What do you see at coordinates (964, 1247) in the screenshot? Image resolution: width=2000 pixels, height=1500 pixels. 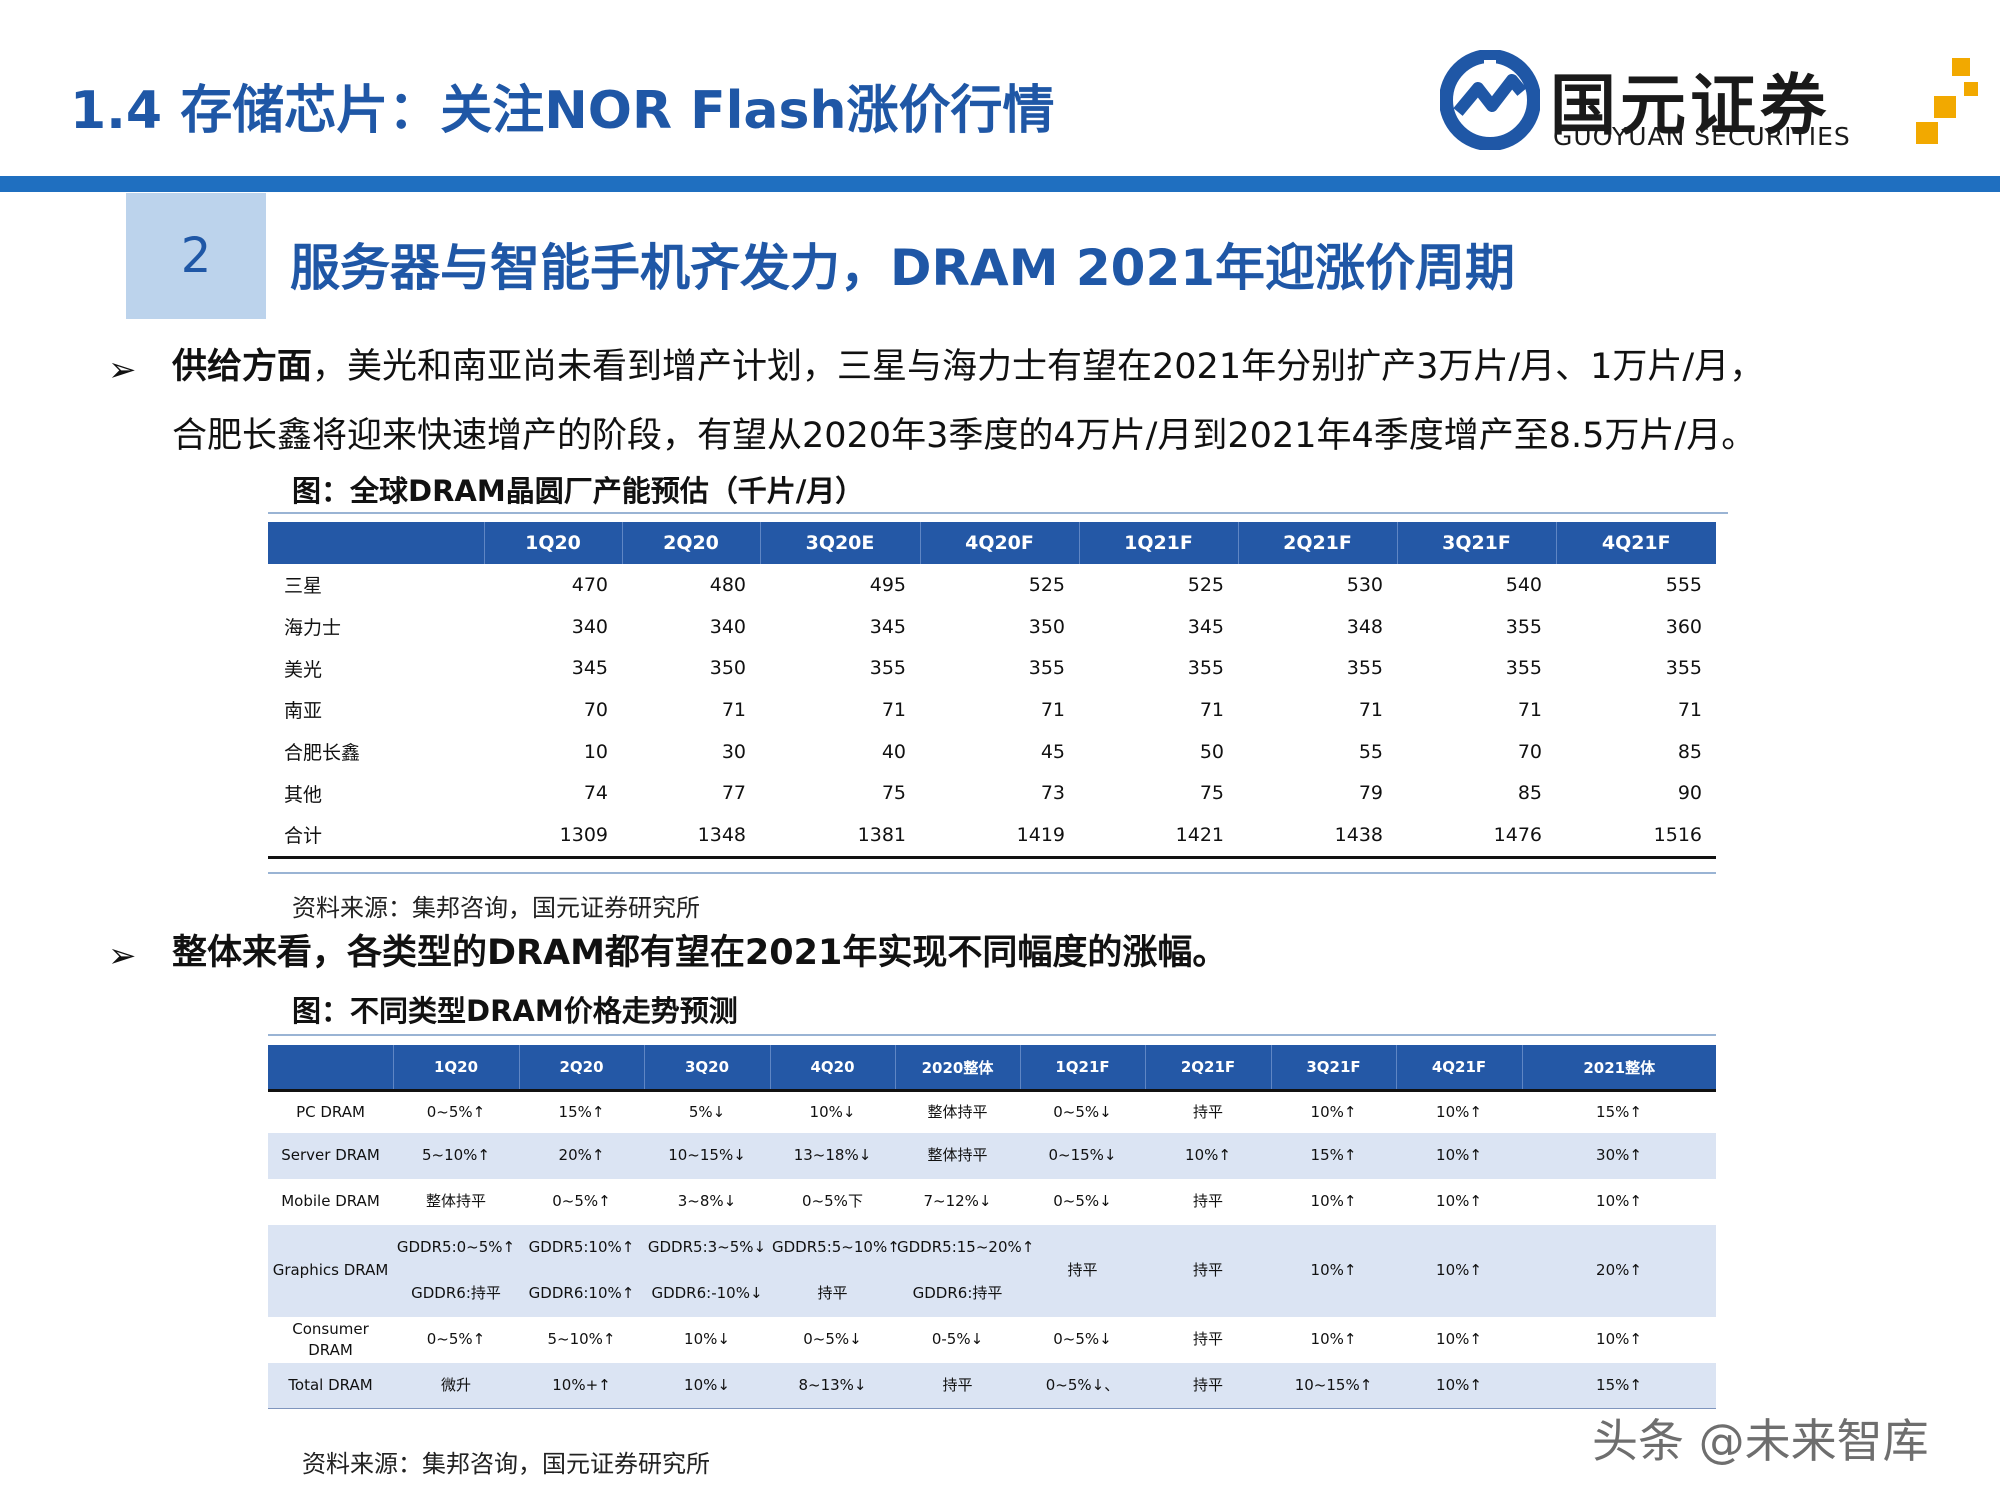 I see `table-cell: GDDR5:15~20%↑` at bounding box center [964, 1247].